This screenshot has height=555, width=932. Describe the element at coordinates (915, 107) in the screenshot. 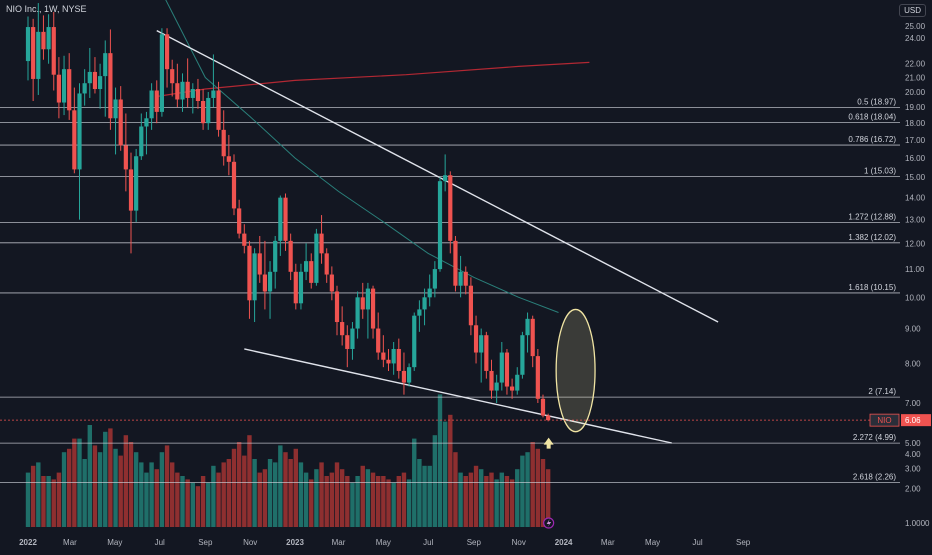

I see `y-tick-label: 19.00` at that location.